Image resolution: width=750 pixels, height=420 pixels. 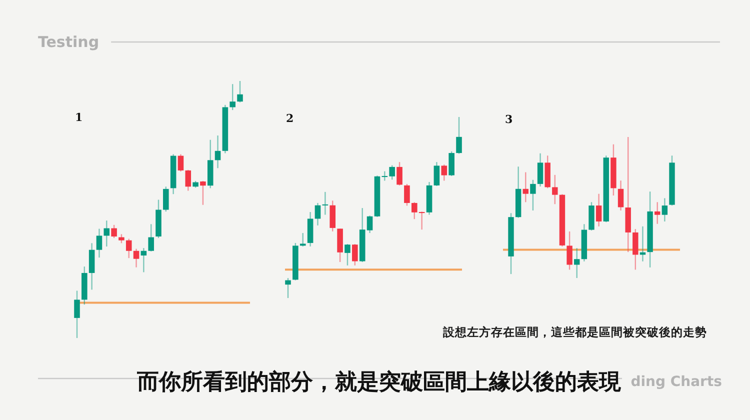 I want to click on chart-title: 3, so click(x=509, y=119).